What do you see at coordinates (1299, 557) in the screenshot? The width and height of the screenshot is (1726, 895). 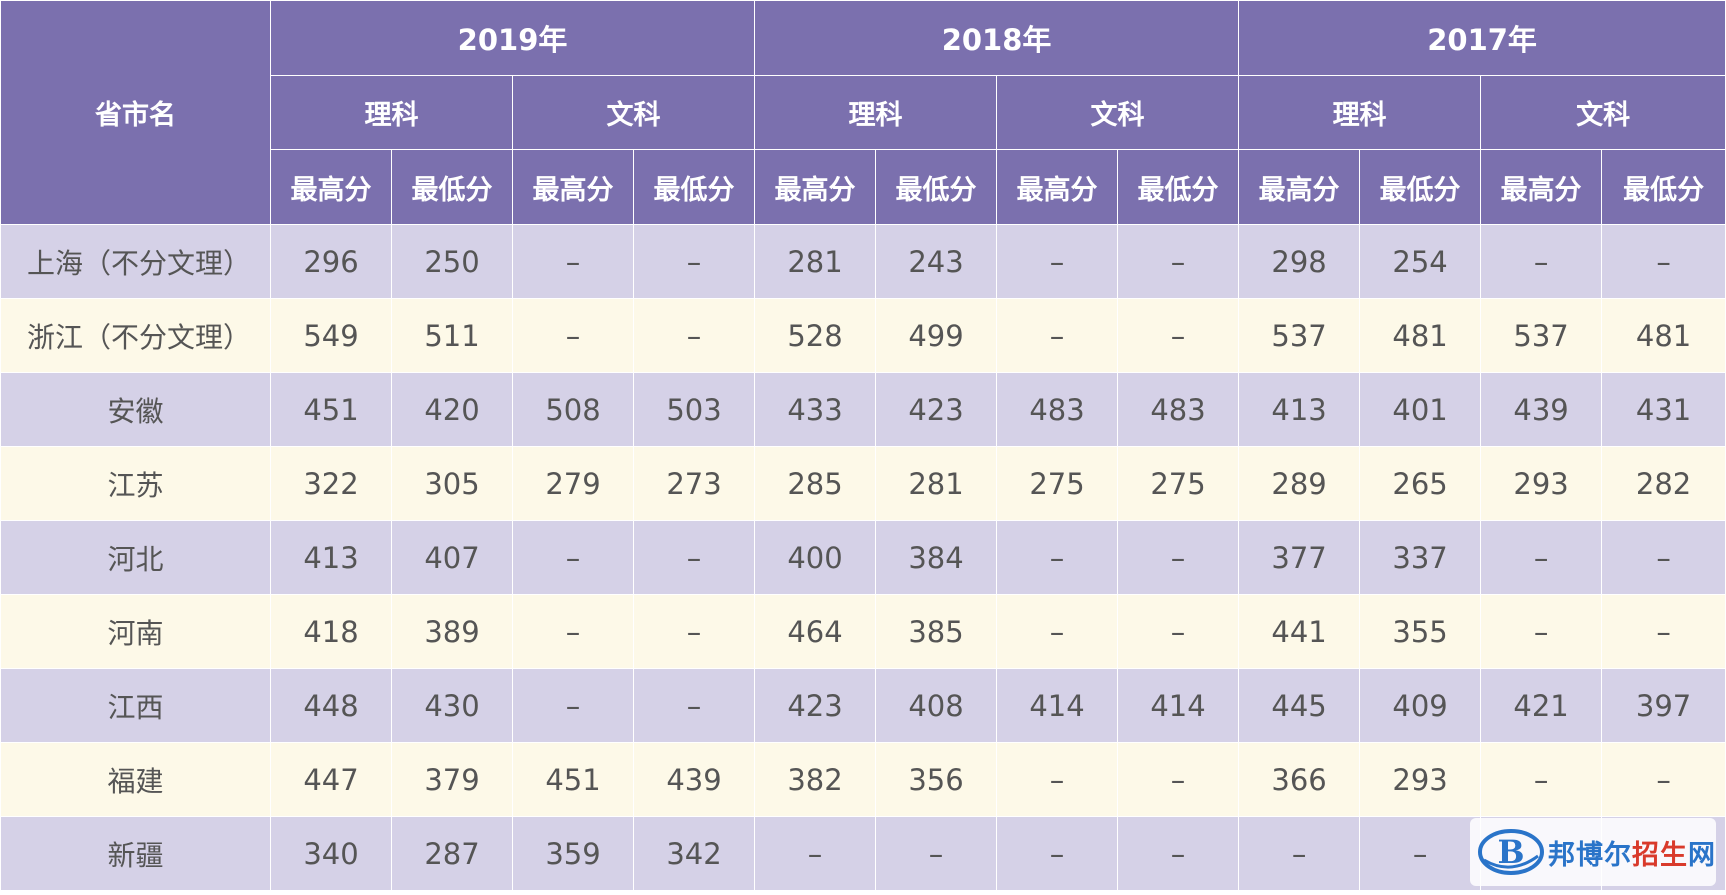 I see `score-cell: 377` at bounding box center [1299, 557].